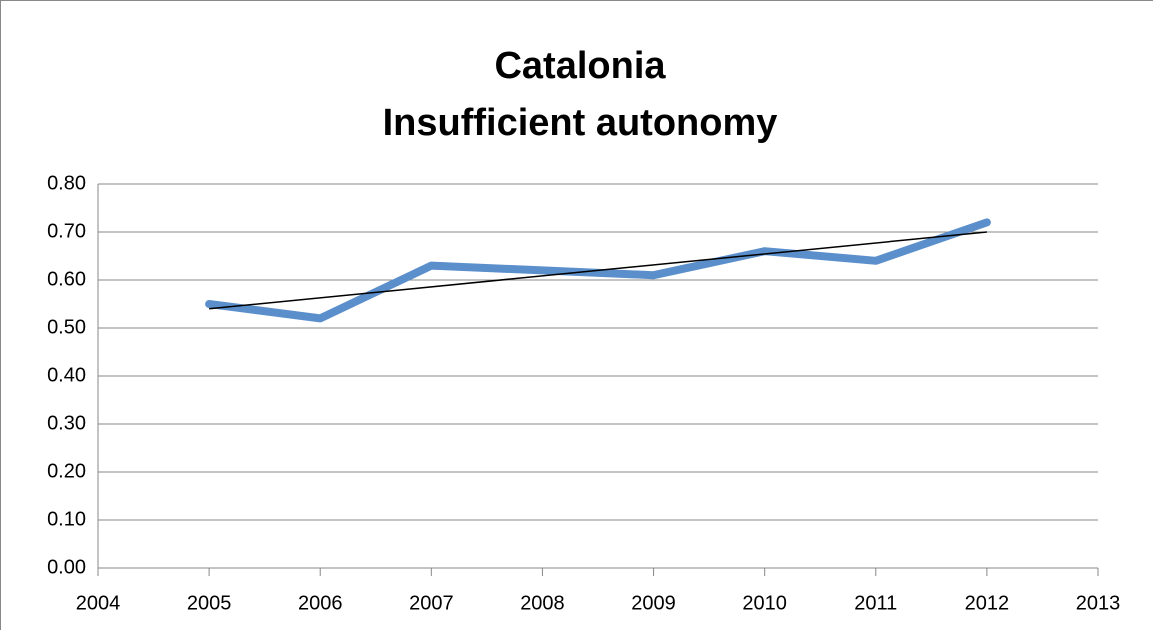 The width and height of the screenshot is (1153, 630). I want to click on x-tick-label: 2011, so click(875, 603).